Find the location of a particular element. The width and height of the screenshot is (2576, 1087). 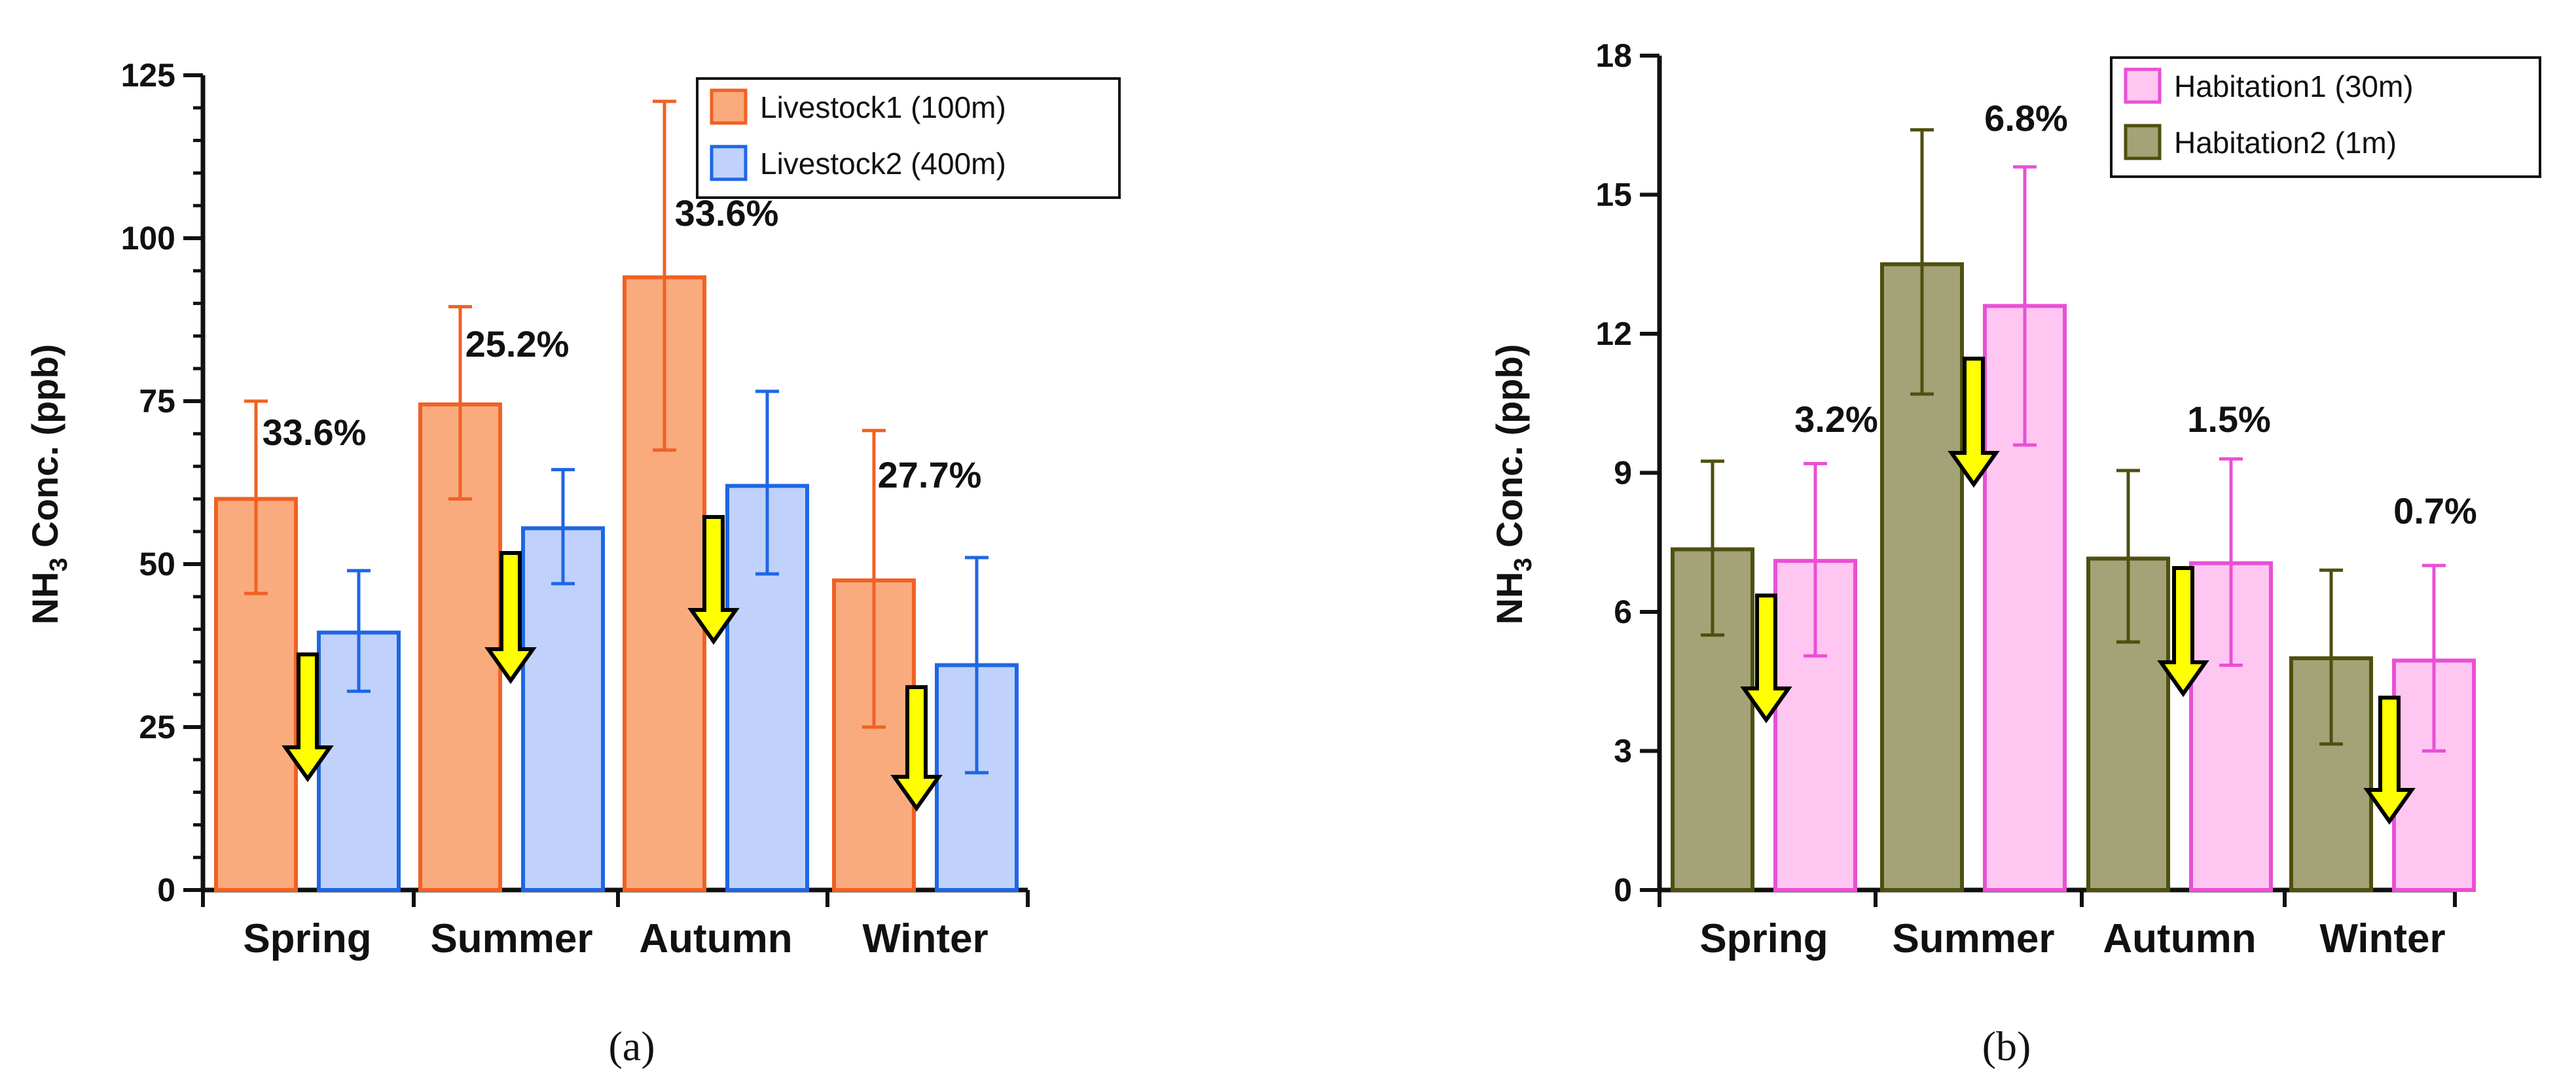

percent-annotation: 0.7% is located at coordinates (2435, 510).